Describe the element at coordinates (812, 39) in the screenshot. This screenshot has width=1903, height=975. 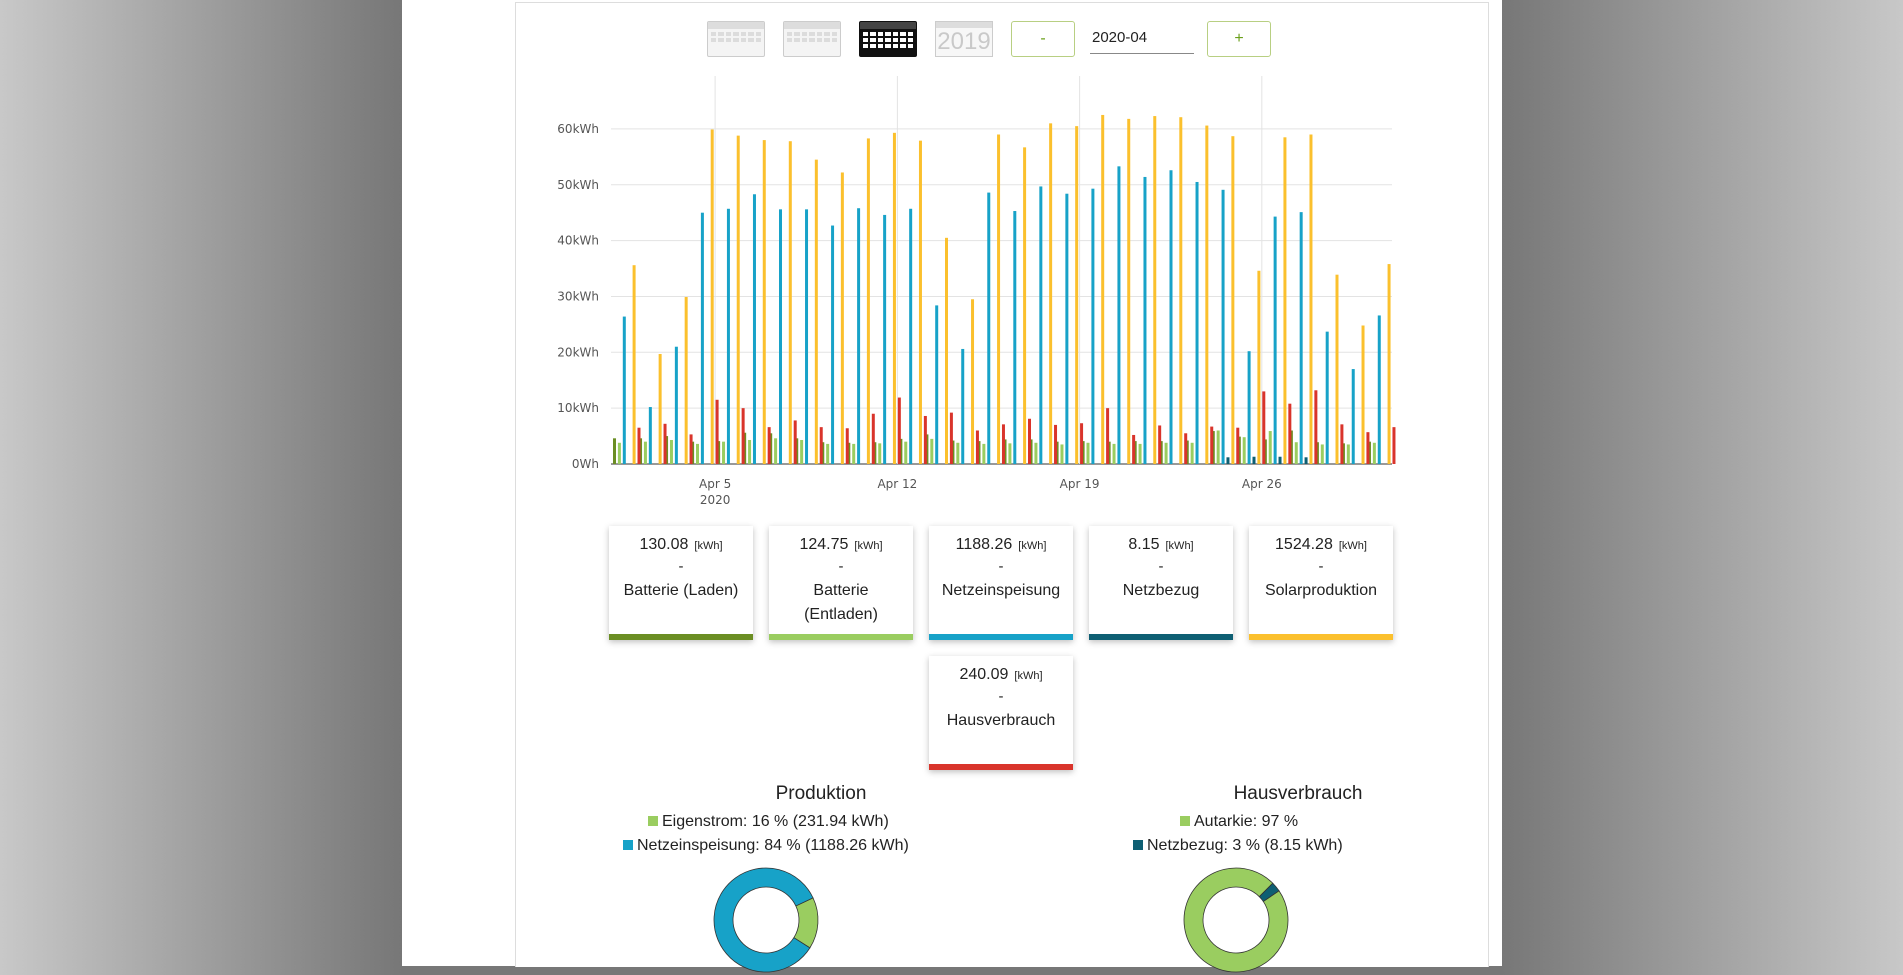
I see `week-view-button` at that location.